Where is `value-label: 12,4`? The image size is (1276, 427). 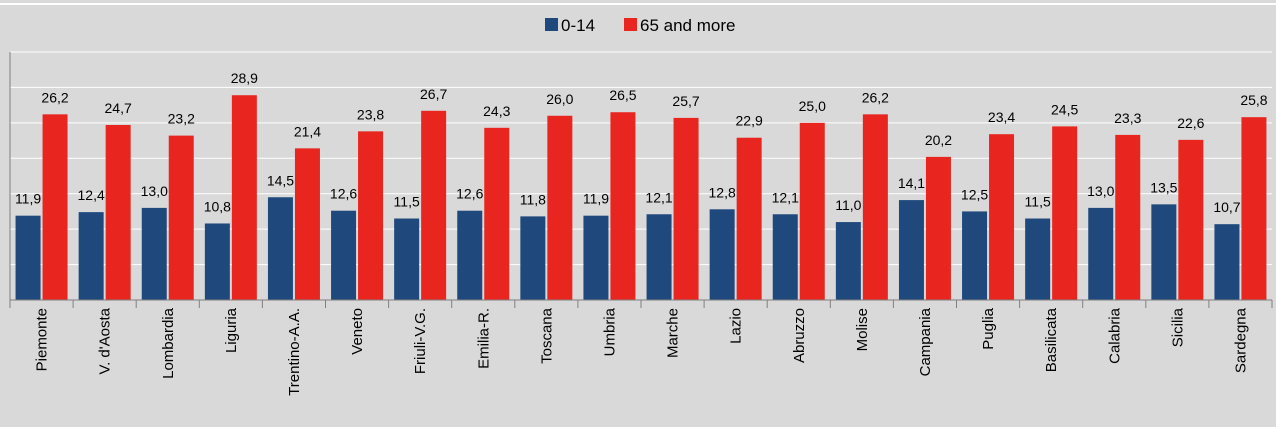
value-label: 12,4 is located at coordinates (91, 195).